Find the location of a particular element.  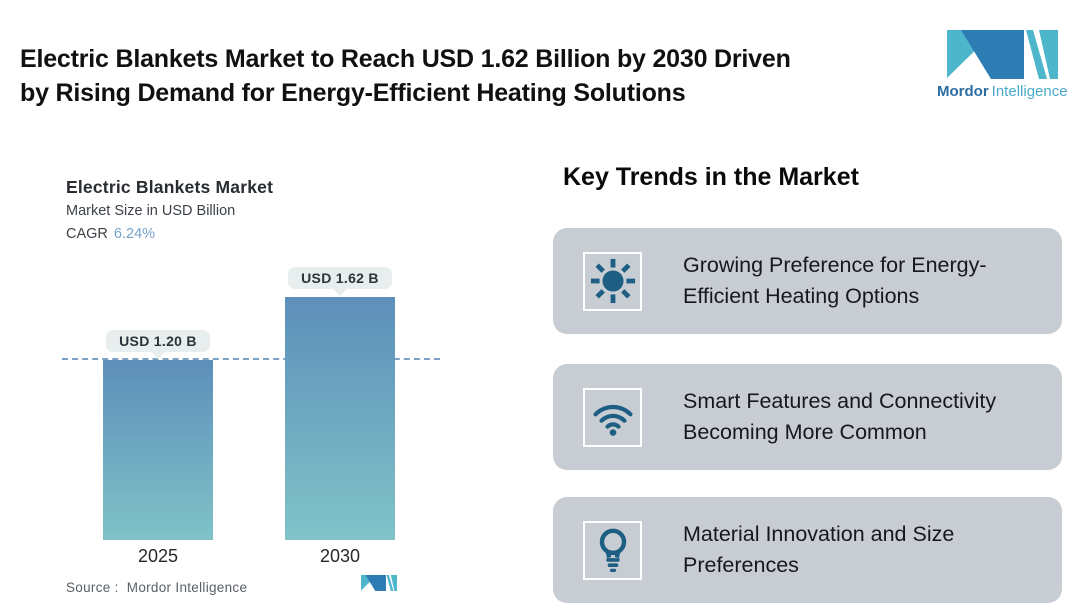

mordor-intelligence-logo-icon is located at coordinates (1002, 54).